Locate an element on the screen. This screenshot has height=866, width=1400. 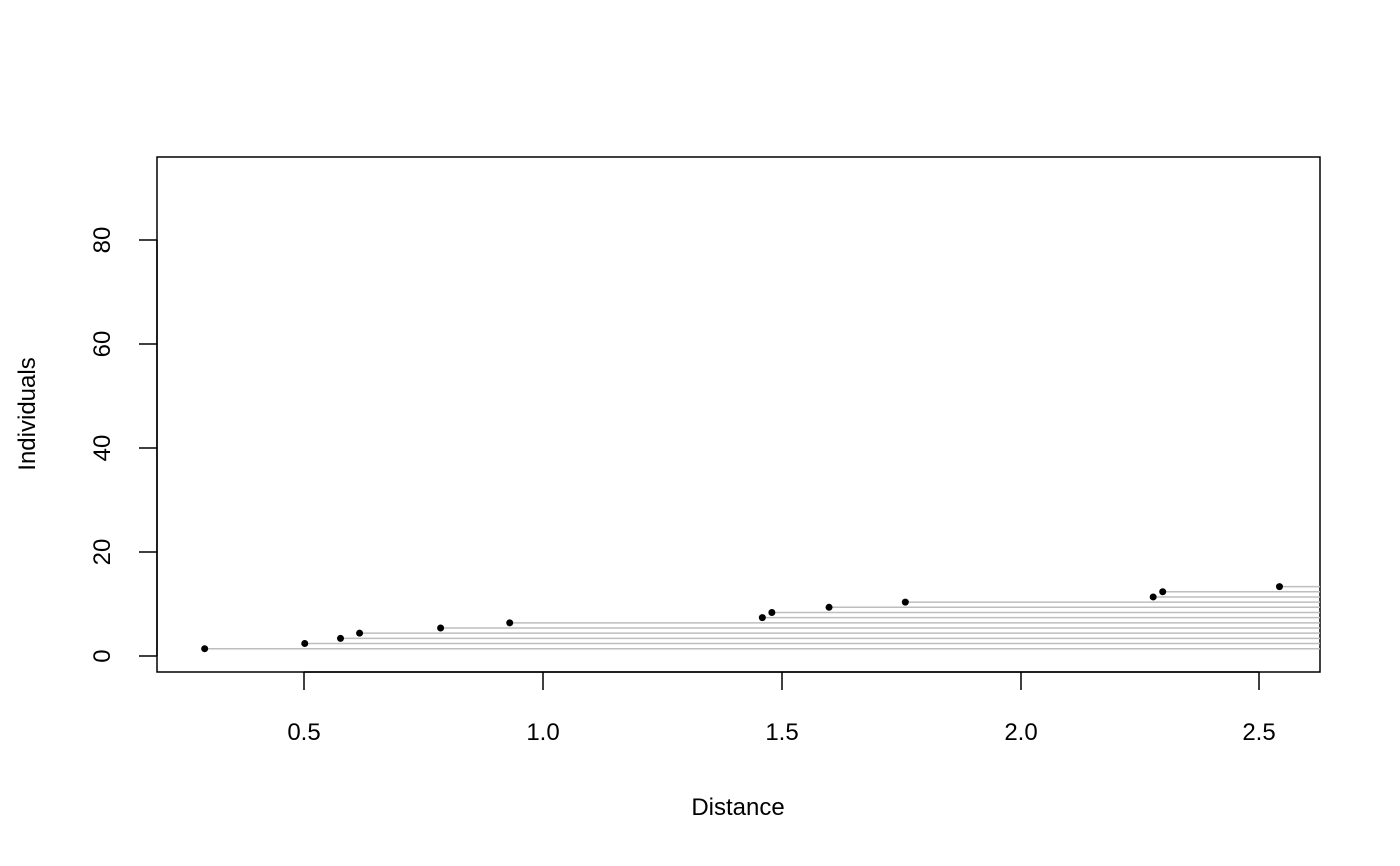
series-lines is located at coordinates (762, 617).